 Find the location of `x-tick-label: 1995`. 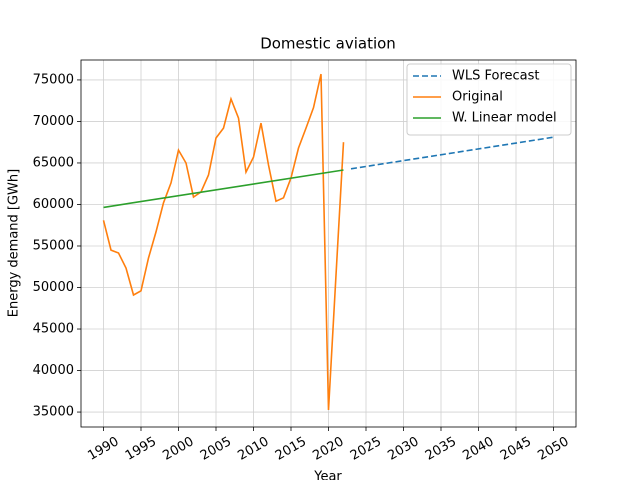

x-tick-label: 1995 is located at coordinates (141, 449).